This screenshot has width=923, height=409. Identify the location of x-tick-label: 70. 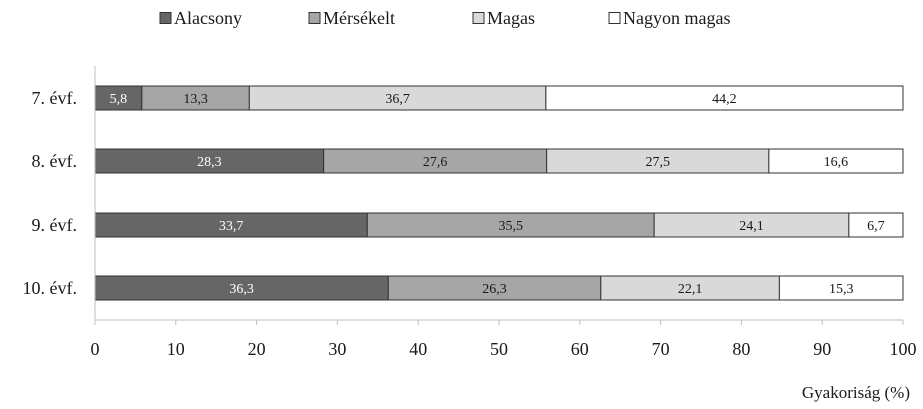
(661, 349).